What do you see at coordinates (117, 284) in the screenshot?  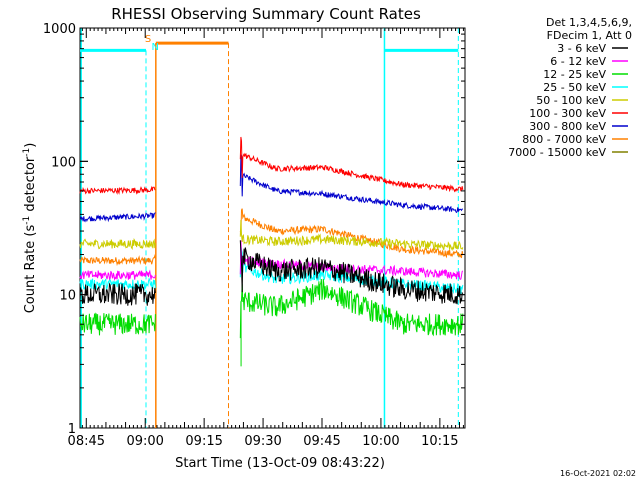 I see `series-line-25-50keV` at bounding box center [117, 284].